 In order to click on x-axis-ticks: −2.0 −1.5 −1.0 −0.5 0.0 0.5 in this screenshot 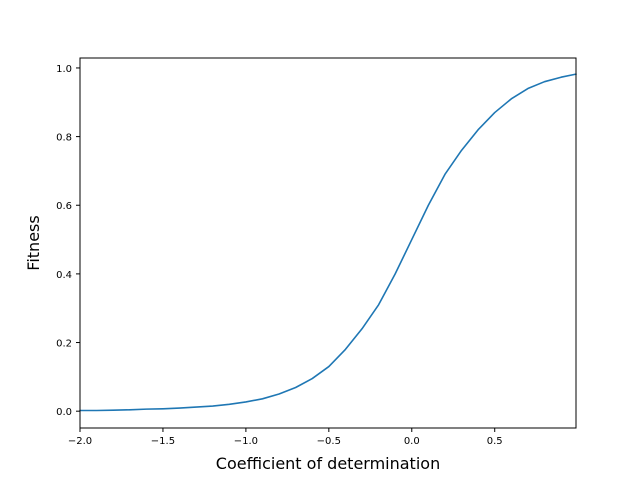, I will do `click(285, 437)`.